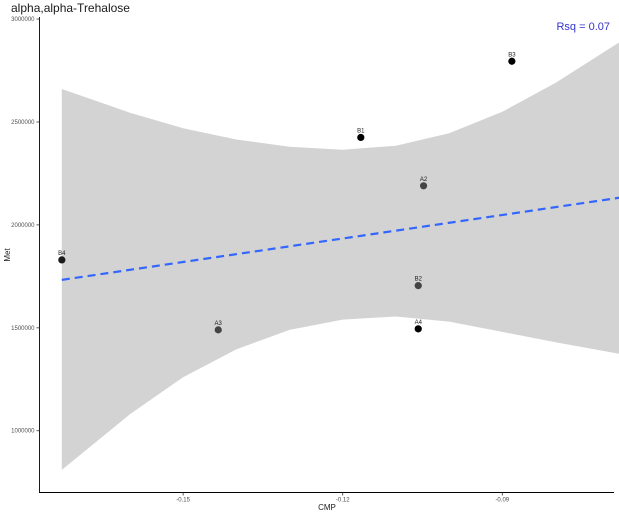 This screenshot has width=619, height=516. What do you see at coordinates (423, 186) in the screenshot?
I see `point-a2` at bounding box center [423, 186].